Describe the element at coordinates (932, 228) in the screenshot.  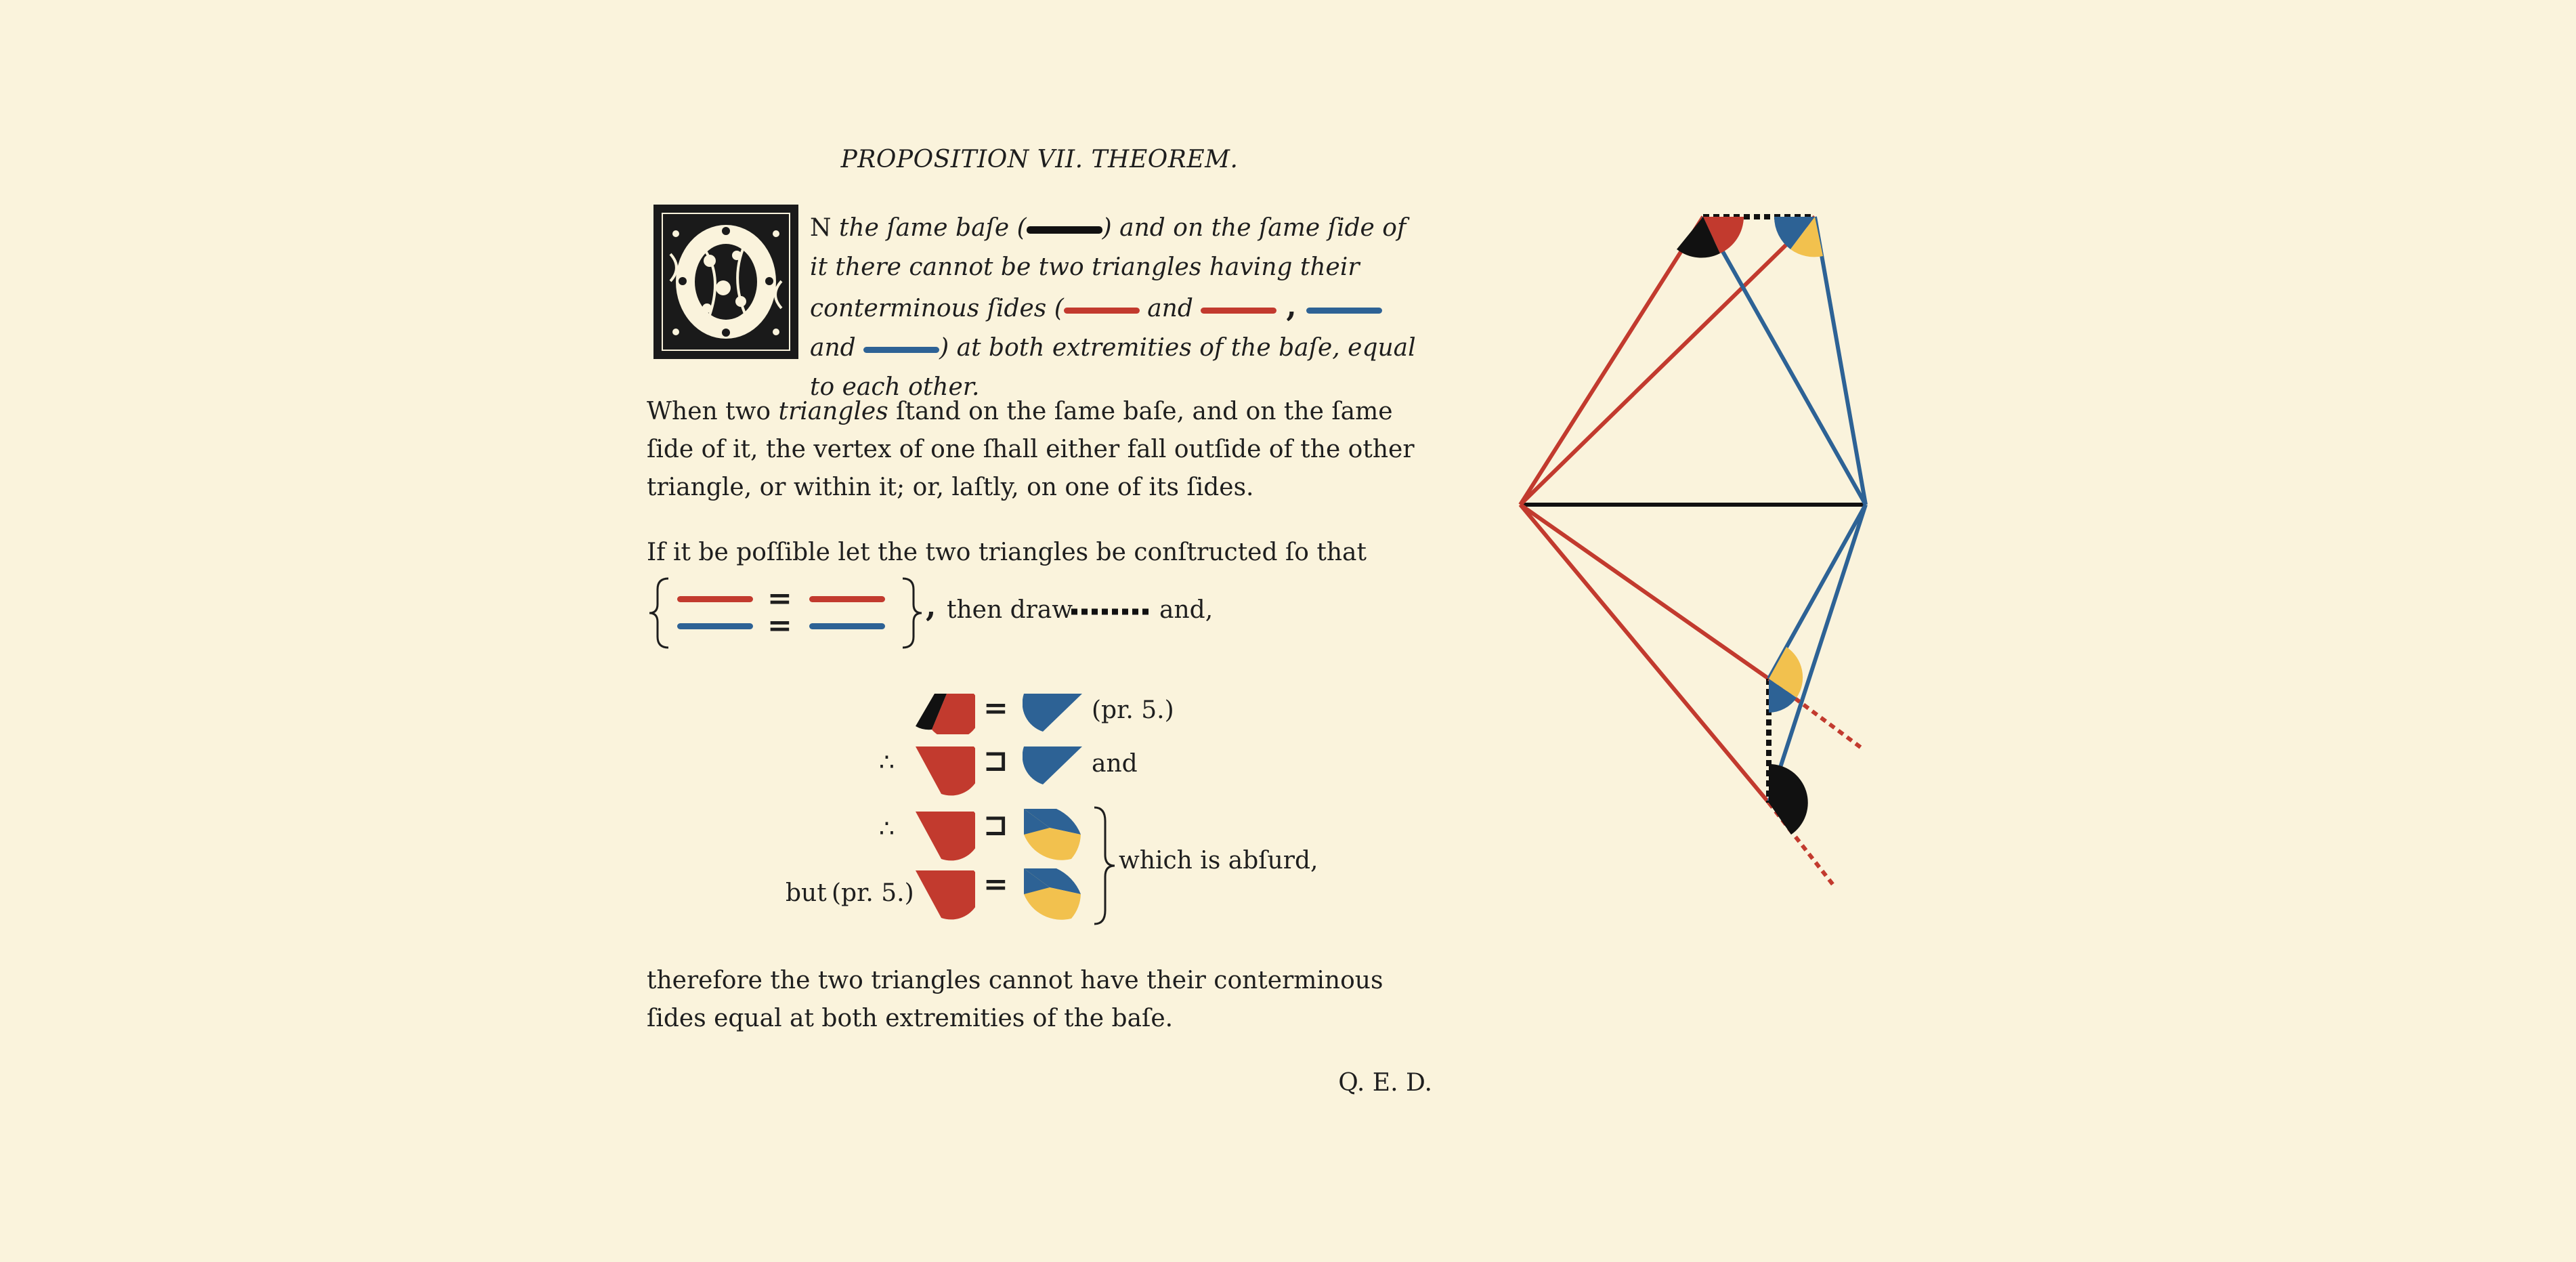
I see `lead-text-1: the ſame baſe (` at that location.